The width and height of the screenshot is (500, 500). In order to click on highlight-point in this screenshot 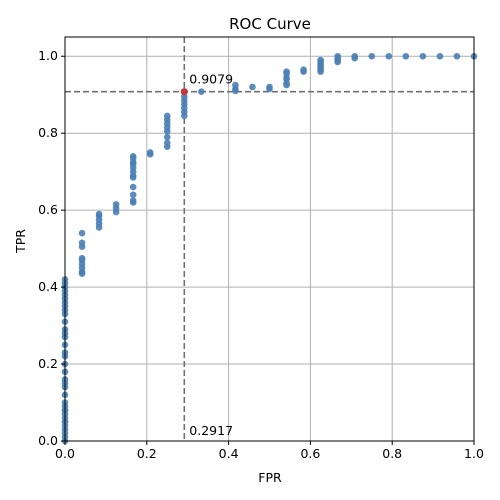, I will do `click(184, 92)`.